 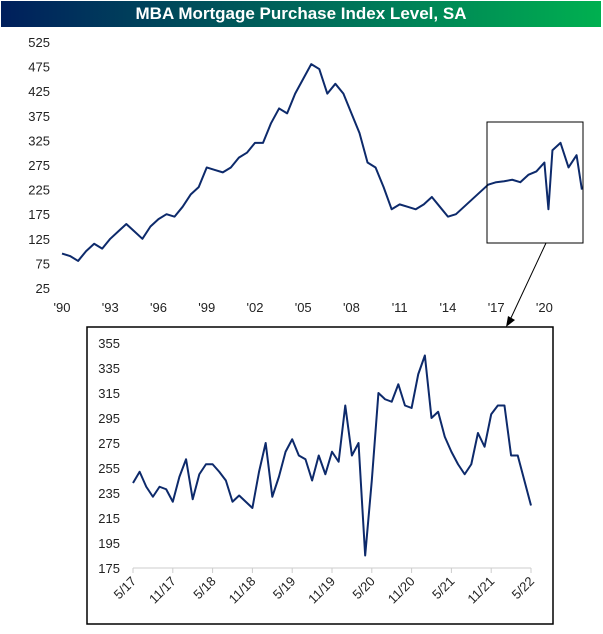 I want to click on y-tick-label: 275, so click(x=39, y=165).